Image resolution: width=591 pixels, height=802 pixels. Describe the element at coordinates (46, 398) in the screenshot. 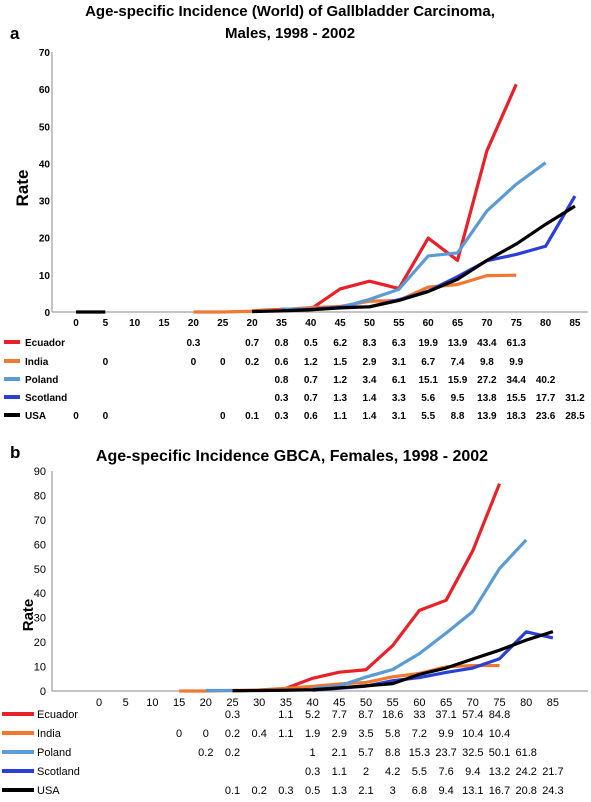

I see `legend-label: Scotland` at that location.